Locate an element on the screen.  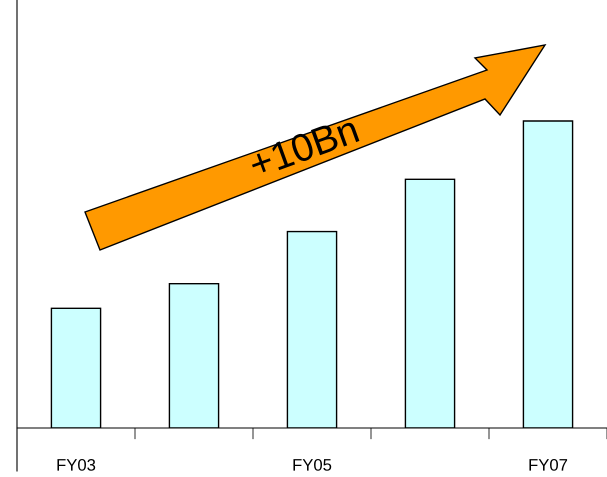
x-tick-label: FY03 is located at coordinates (76, 464).